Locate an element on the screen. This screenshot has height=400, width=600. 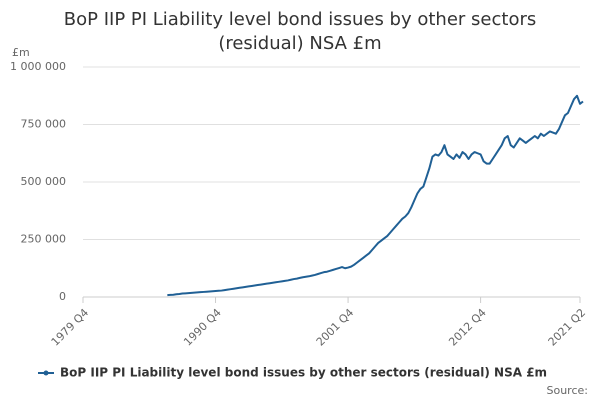
x-tick-label: 2021 Q2 is located at coordinates (567, 327).